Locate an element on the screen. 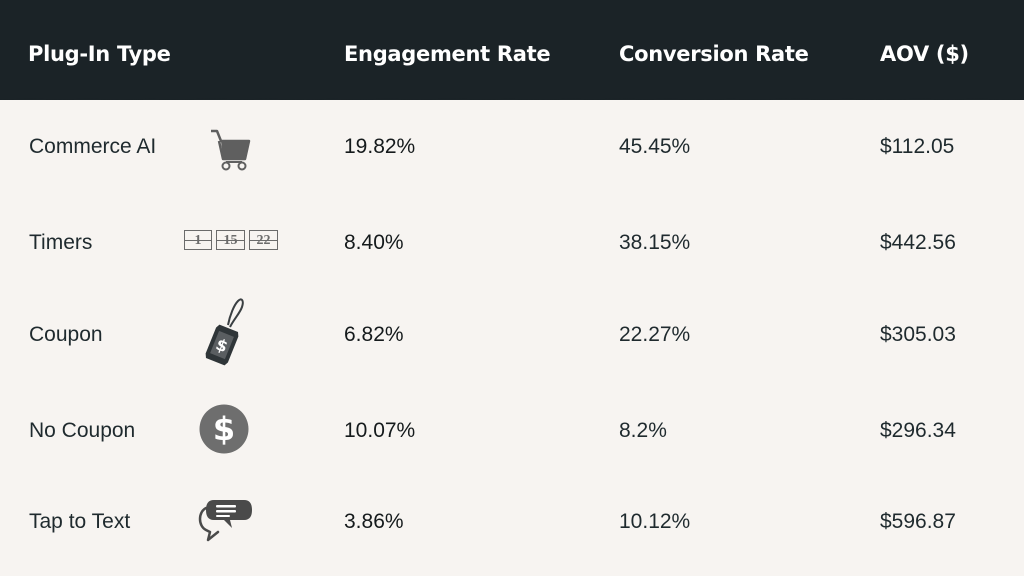 The width and height of the screenshot is (1024, 576). column-header-conversion-rate: Conversion Rate is located at coordinates (714, 54).